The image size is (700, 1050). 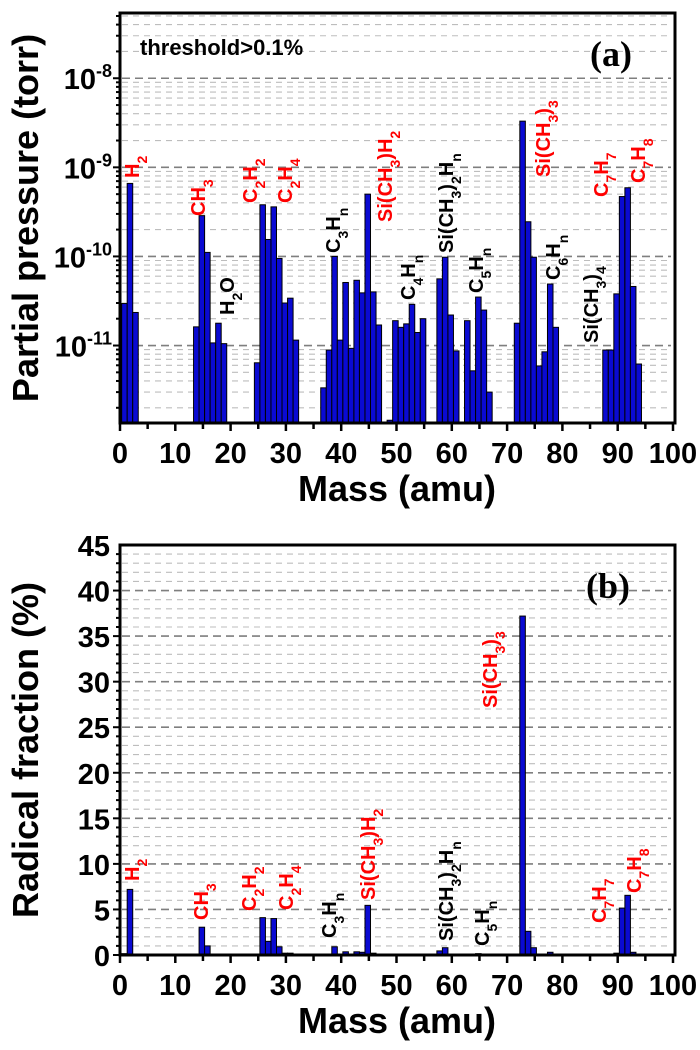 What do you see at coordinates (83, 256) in the screenshot?
I see `y-tick-label: 10-10` at bounding box center [83, 256].